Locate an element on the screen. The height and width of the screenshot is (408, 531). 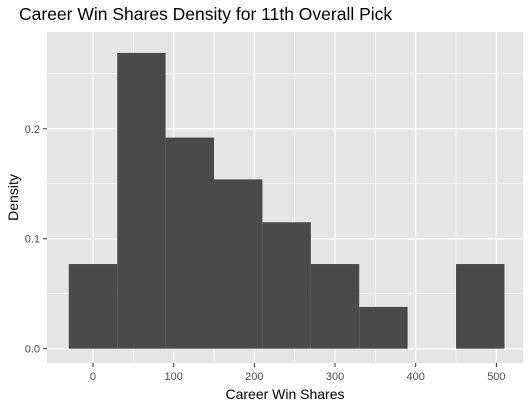
x-tick-label: 500 is located at coordinates (496, 377).